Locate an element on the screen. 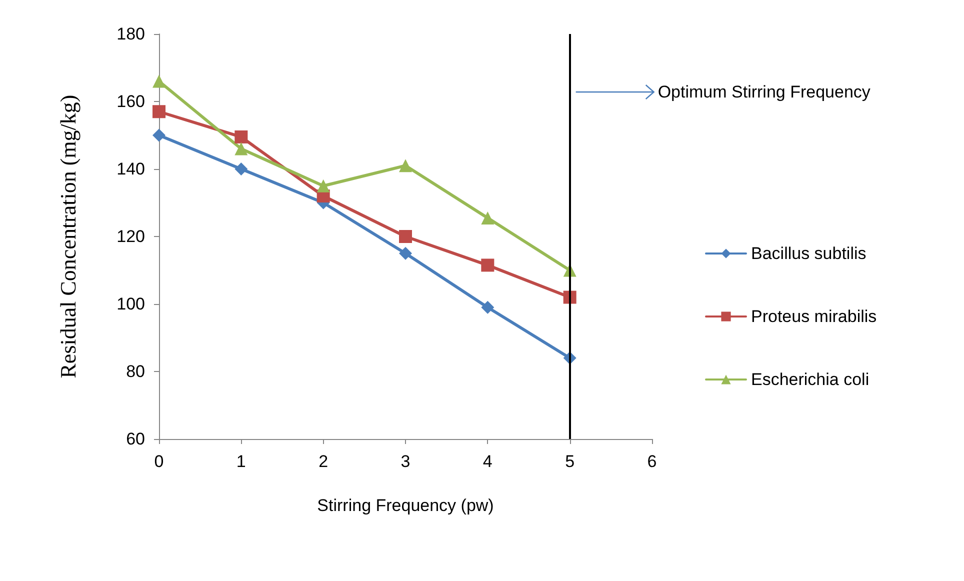 This screenshot has height=581, width=964. y-tick-label: 100 is located at coordinates (130, 304).